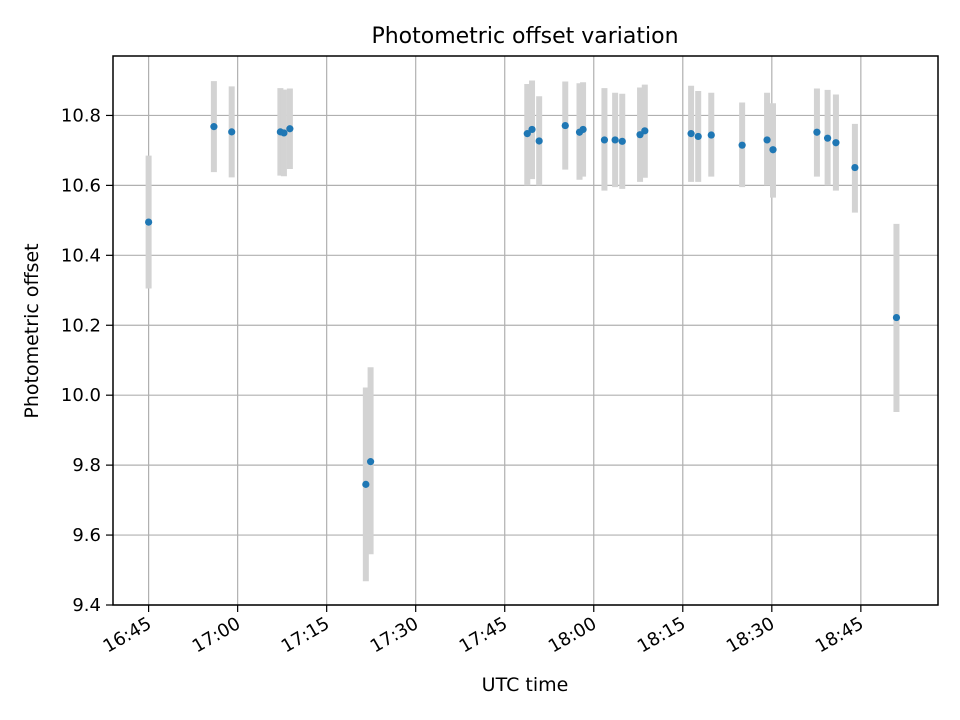 Image resolution: width=960 pixels, height=720 pixels. What do you see at coordinates (81, 185) in the screenshot?
I see `y-tick-label: 10.6` at bounding box center [81, 185].